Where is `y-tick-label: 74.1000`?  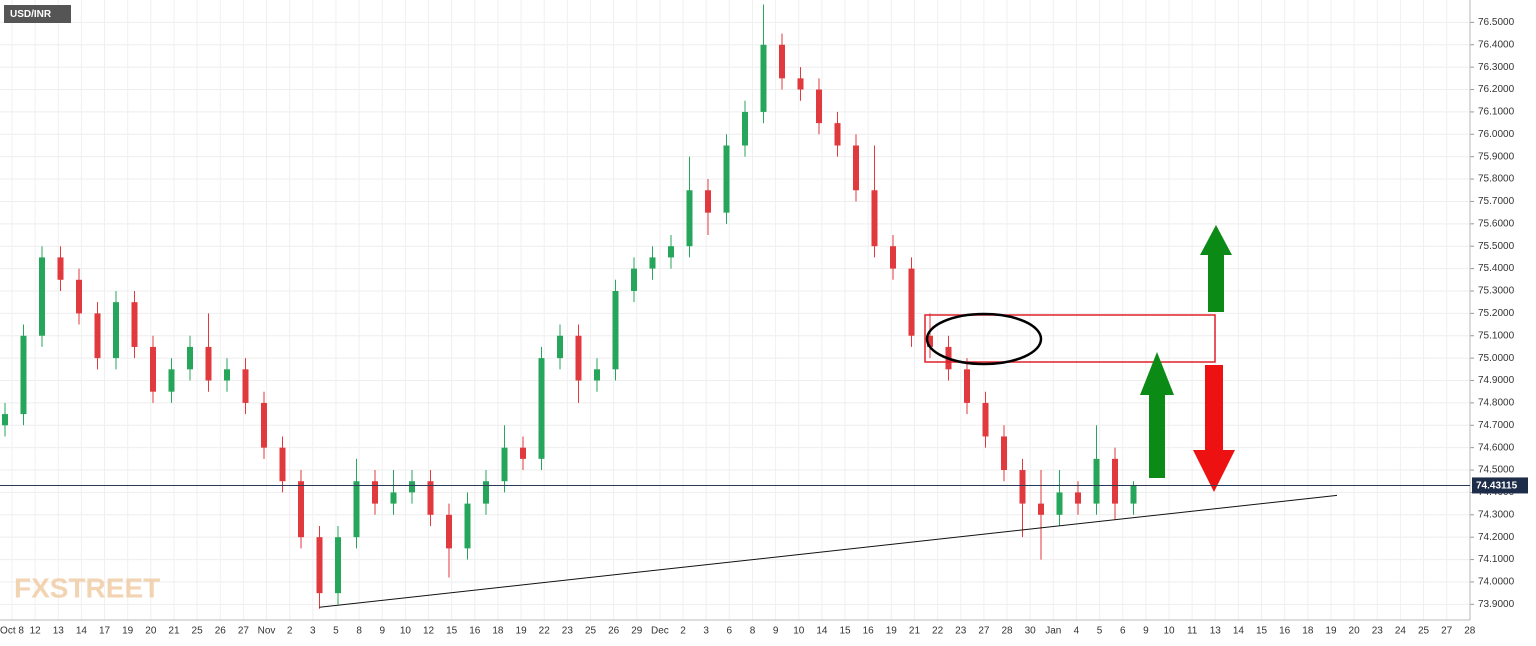 y-tick-label: 74.1000 is located at coordinates (1496, 559).